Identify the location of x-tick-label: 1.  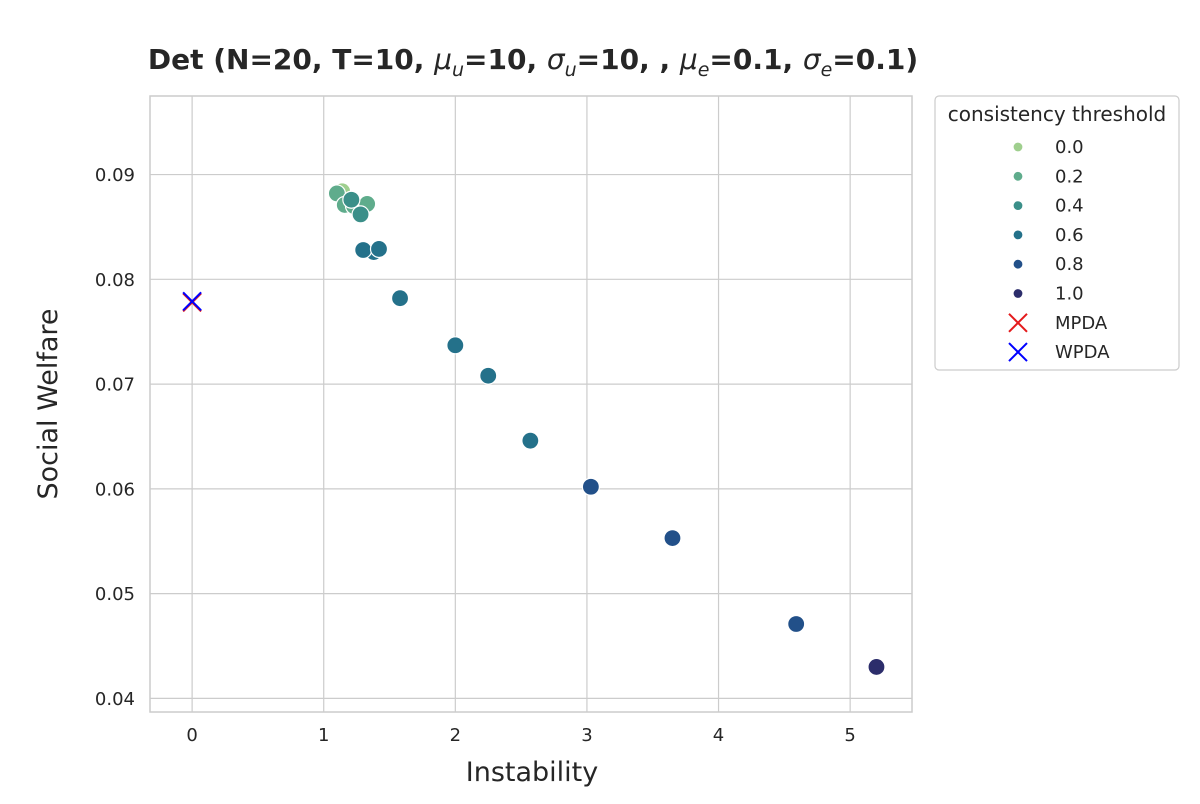
(323, 735).